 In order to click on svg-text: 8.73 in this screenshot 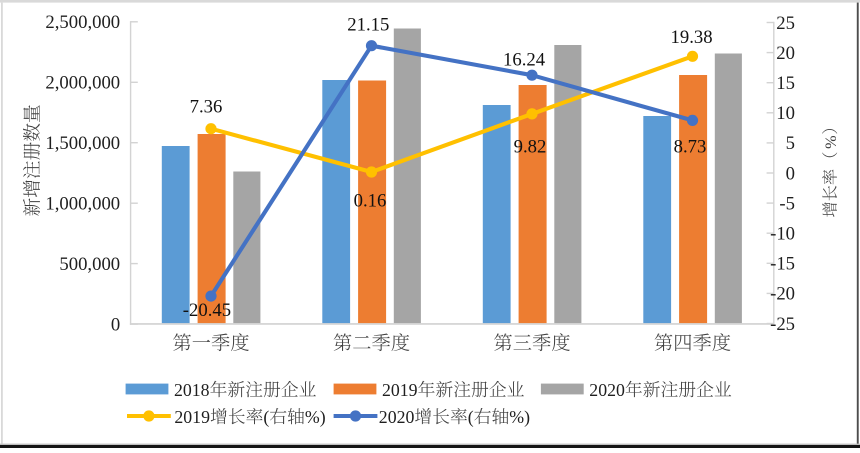, I will do `click(690, 146)`.